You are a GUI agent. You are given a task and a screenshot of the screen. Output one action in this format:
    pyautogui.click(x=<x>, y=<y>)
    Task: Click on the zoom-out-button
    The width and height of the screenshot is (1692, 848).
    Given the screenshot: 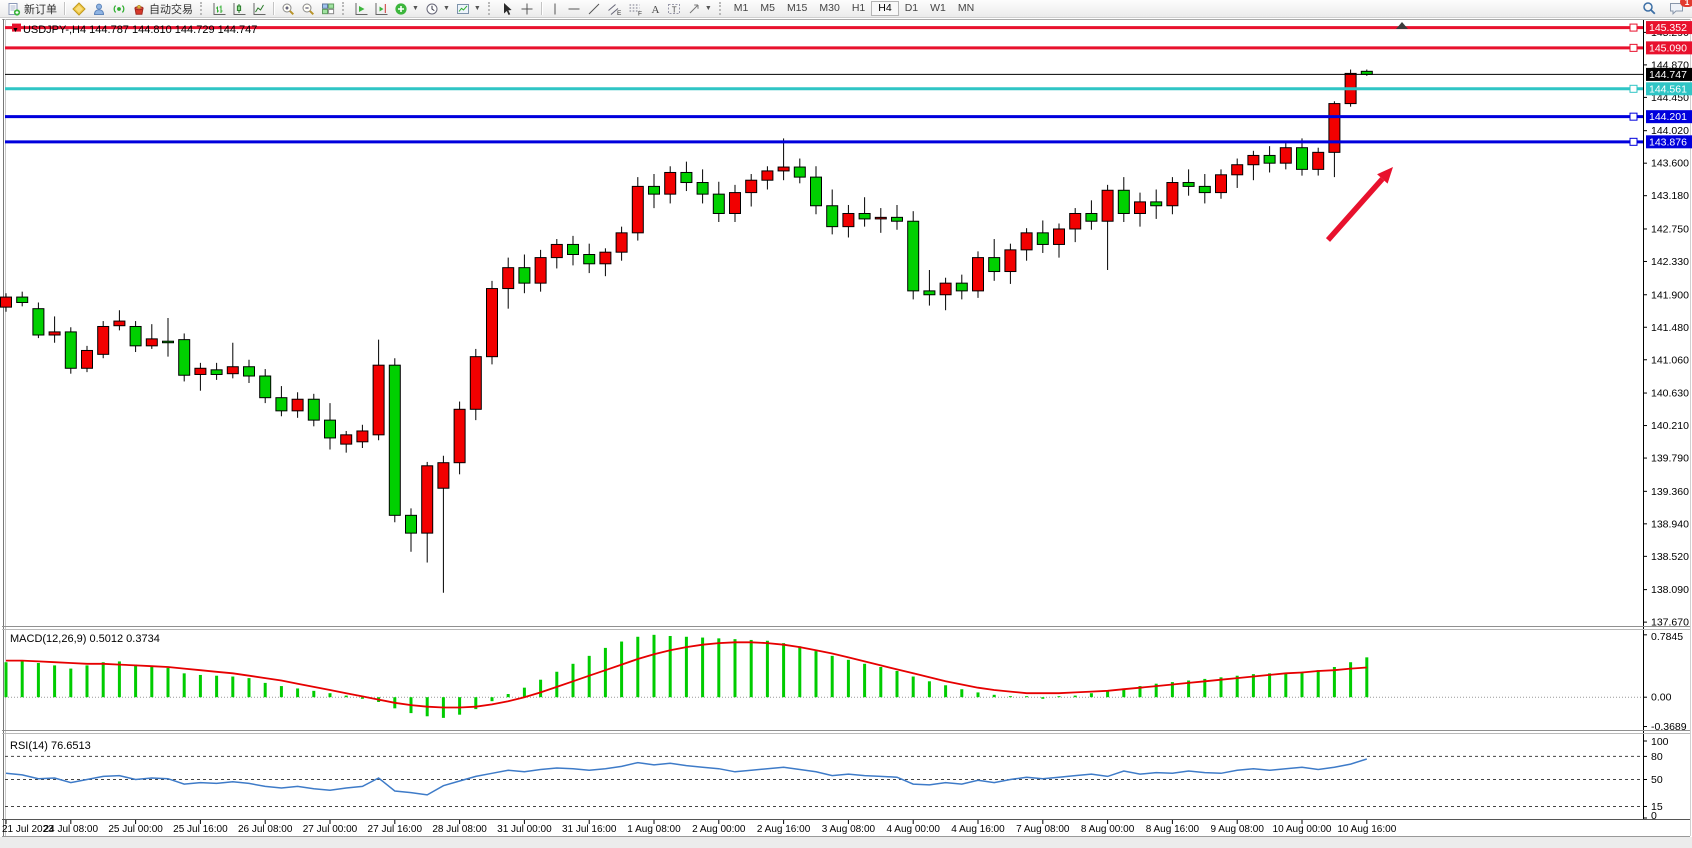 What is the action you would take?
    pyautogui.click(x=308, y=9)
    